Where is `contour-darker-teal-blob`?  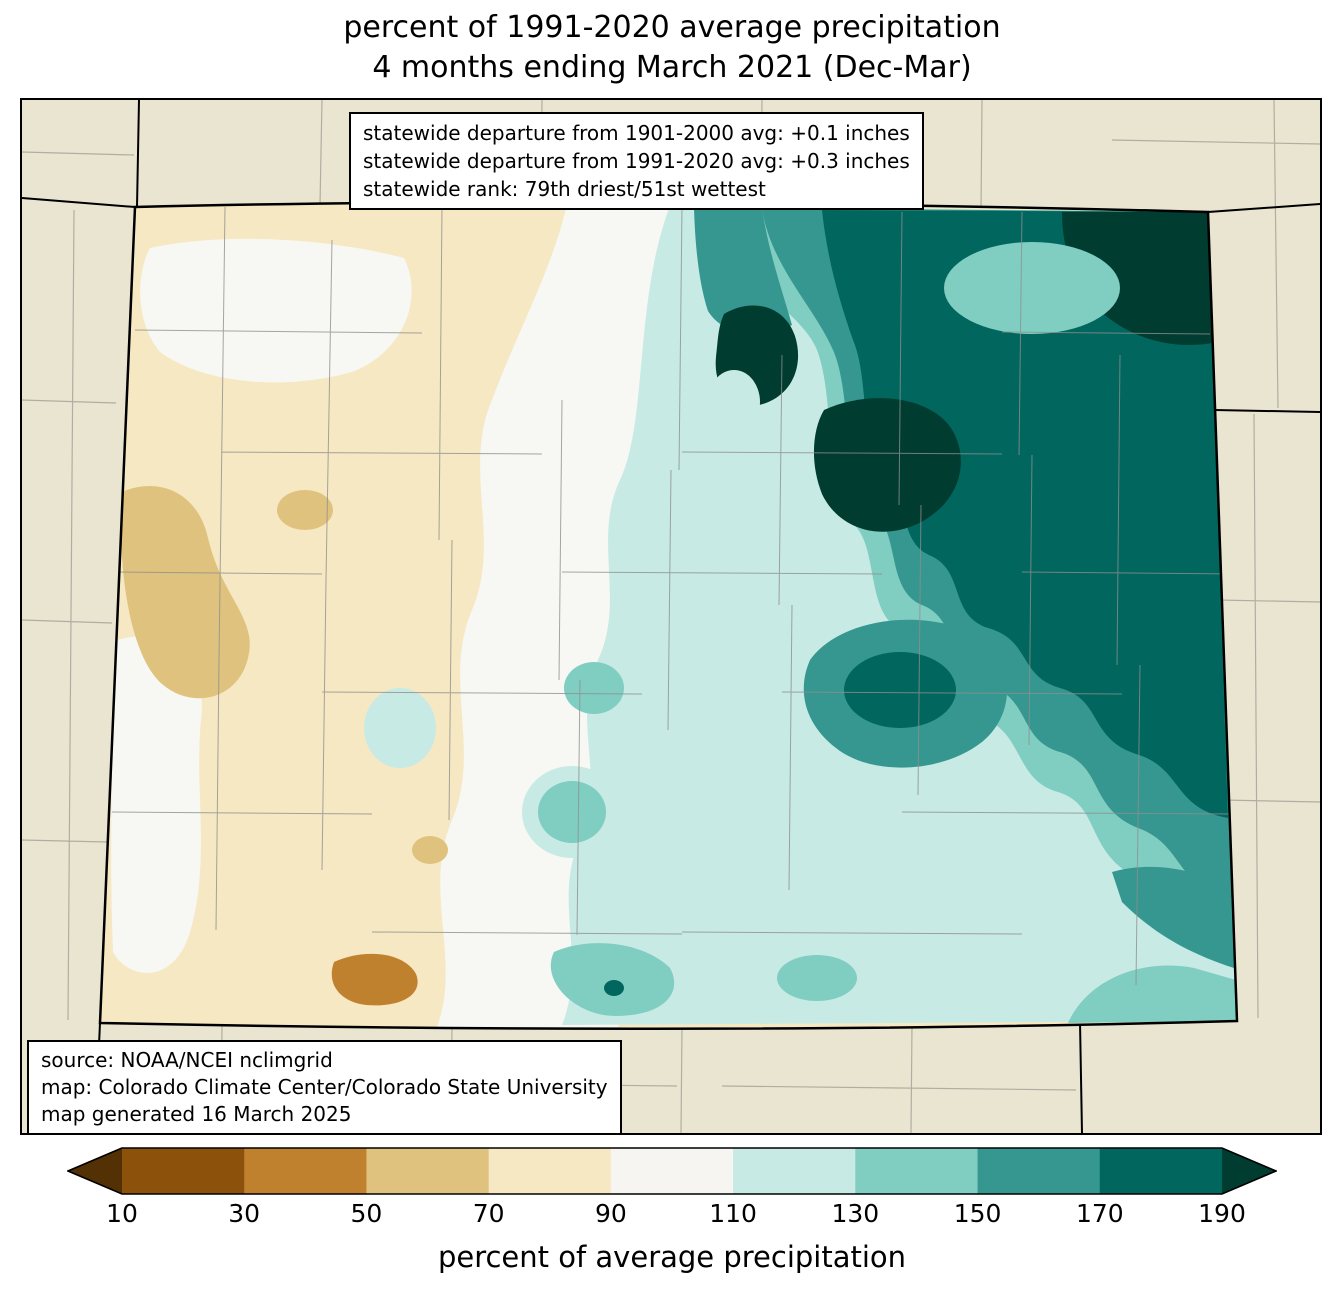 contour-darker-teal-blob is located at coordinates (900, 690).